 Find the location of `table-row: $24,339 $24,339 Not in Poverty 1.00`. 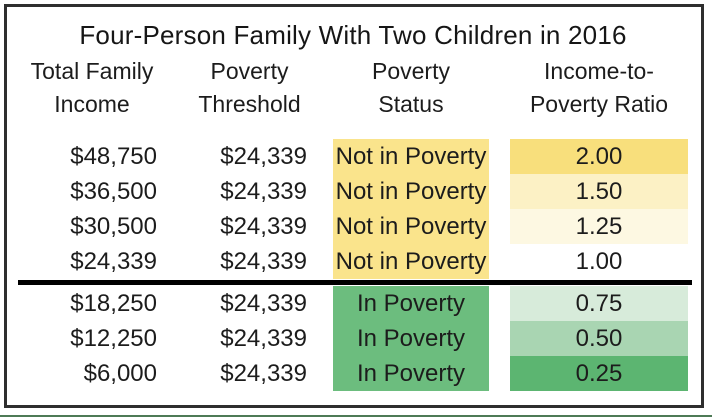

table-row: $24,339 $24,339 Not in Poverty 1.00 is located at coordinates (353, 261).